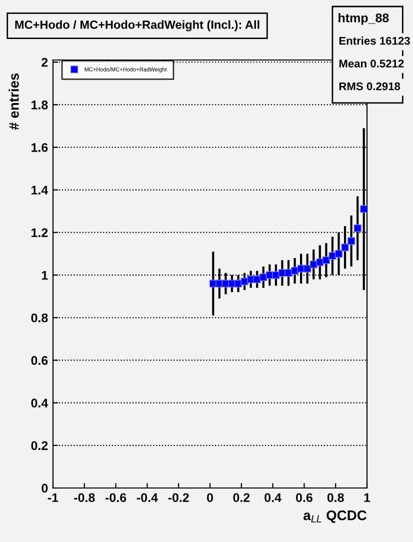 The width and height of the screenshot is (413, 542). Describe the element at coordinates (13, 101) in the screenshot. I see `y-axis-title: # entries` at that location.